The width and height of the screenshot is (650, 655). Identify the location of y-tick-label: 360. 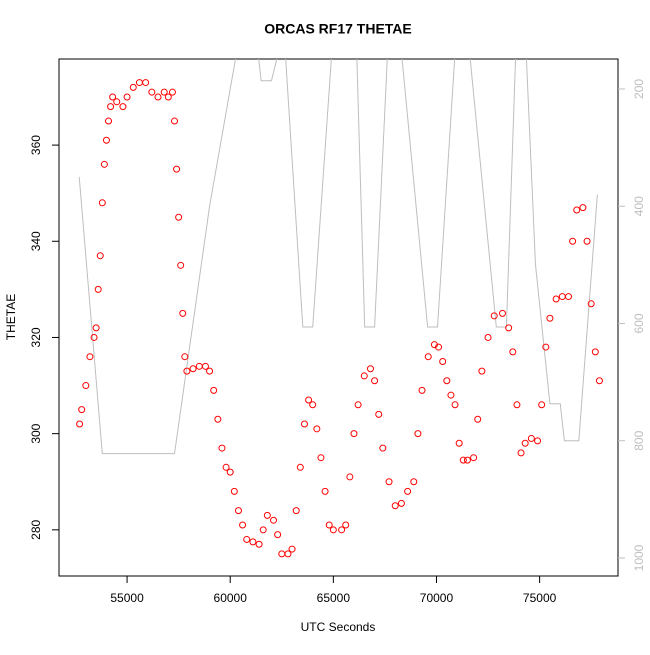
(36, 145).